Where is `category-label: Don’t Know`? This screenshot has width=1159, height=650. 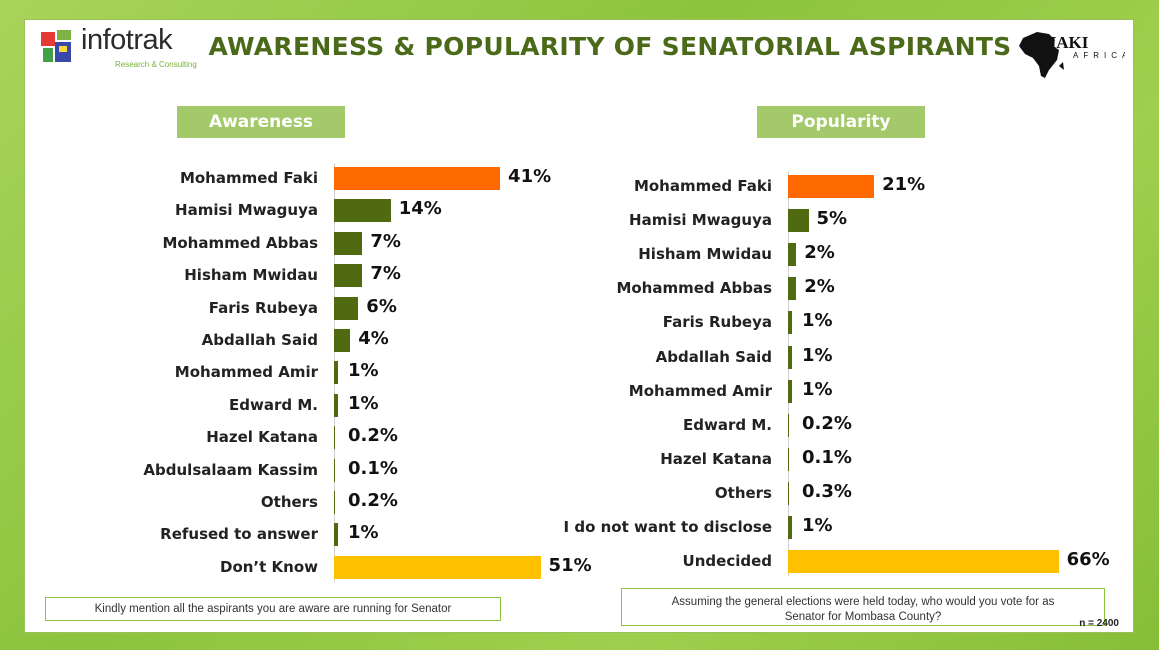
category-label: Don’t Know is located at coordinates (269, 566).